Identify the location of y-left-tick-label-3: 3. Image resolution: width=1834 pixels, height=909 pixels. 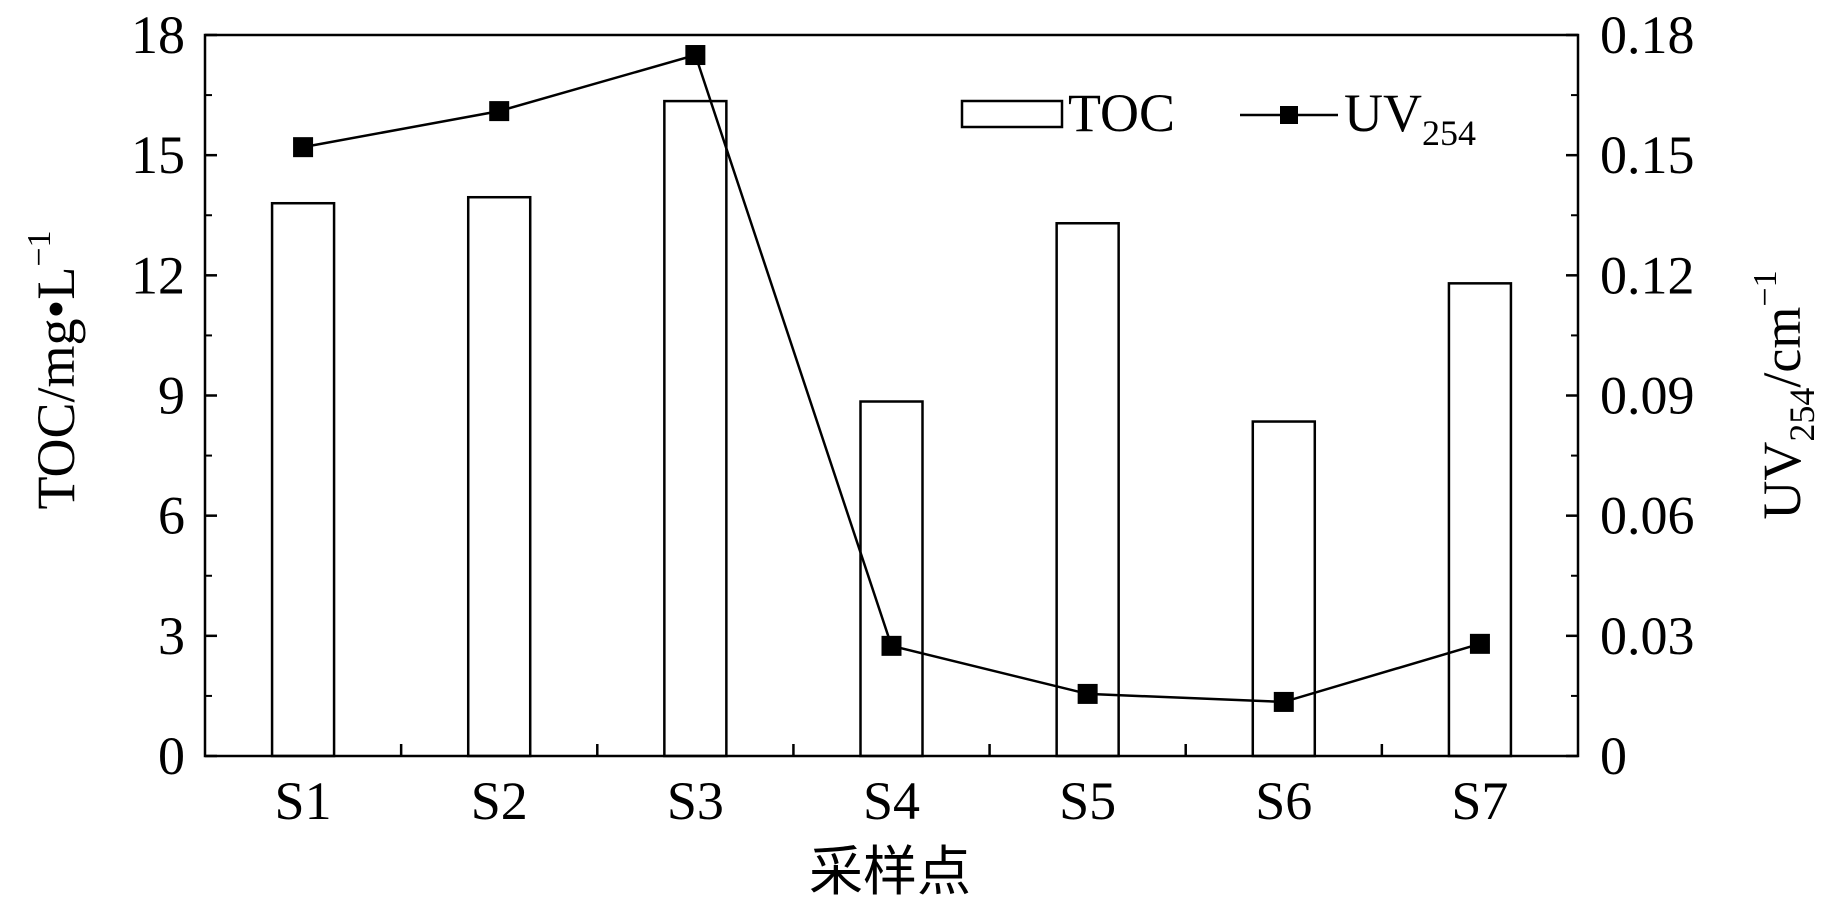
(171, 636).